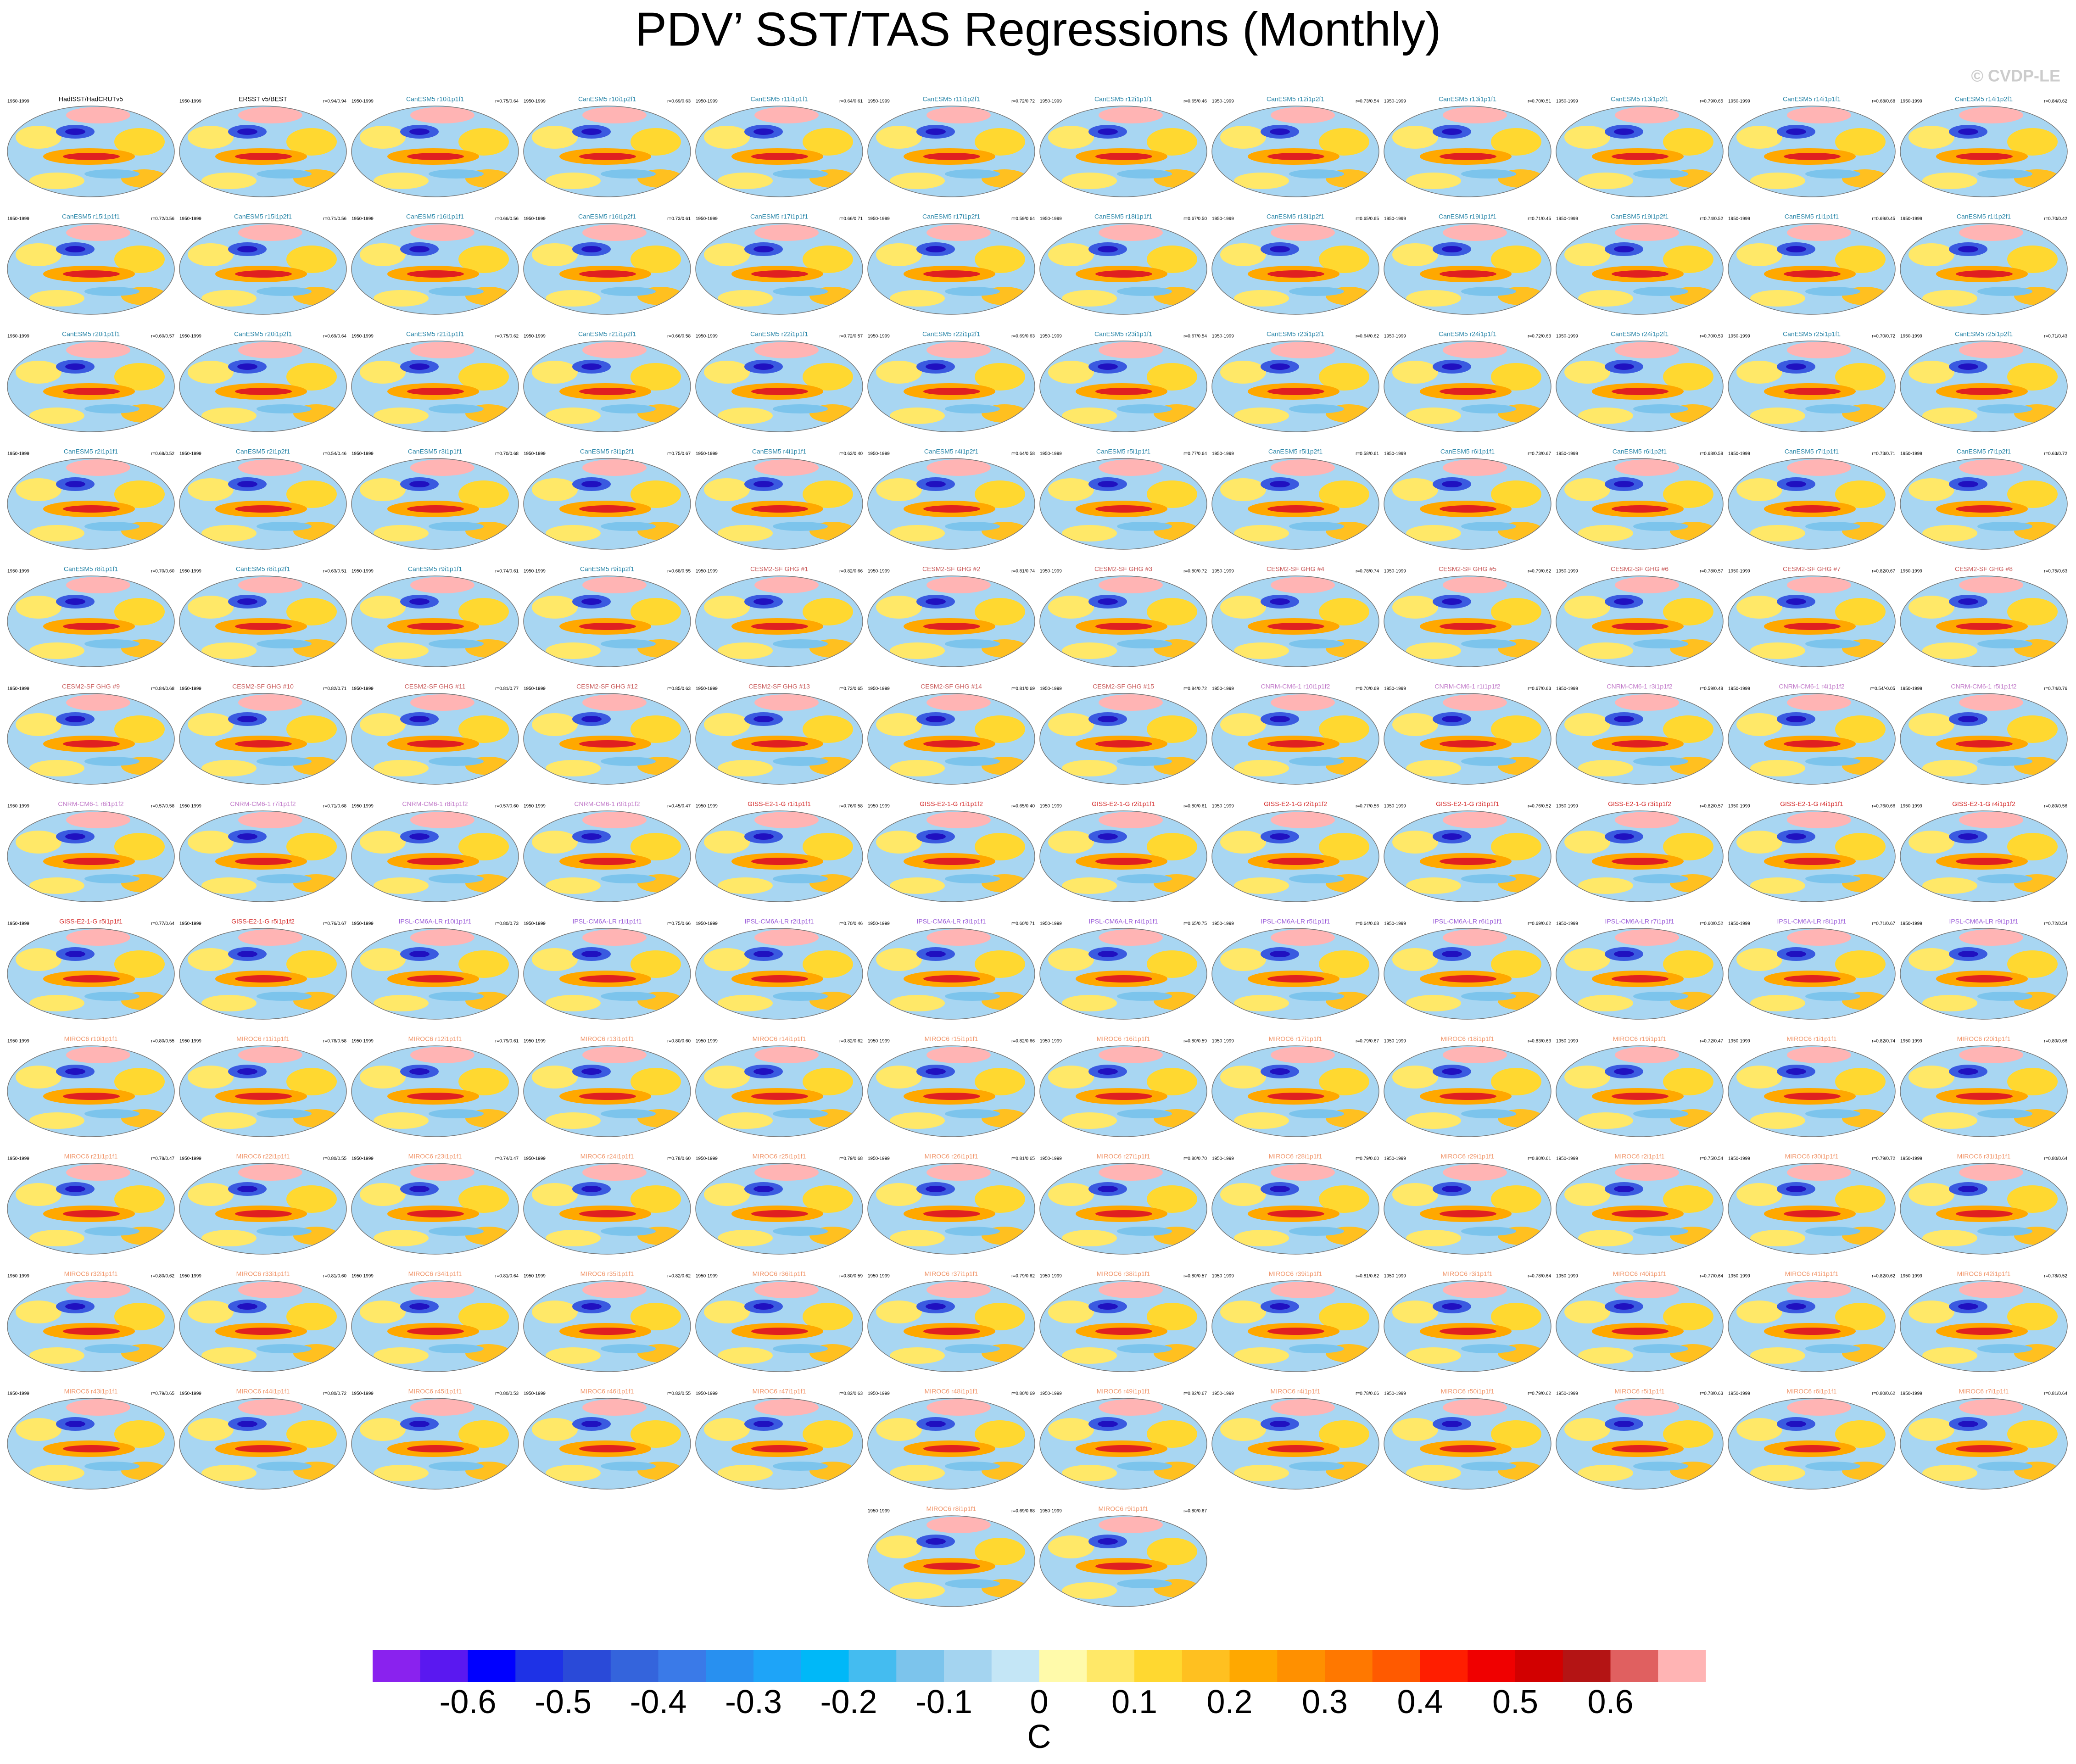  I want to click on panel: 1950-1999 CanESM5 r1i1p2f1 r=0.70/0.42, so click(1983, 264).